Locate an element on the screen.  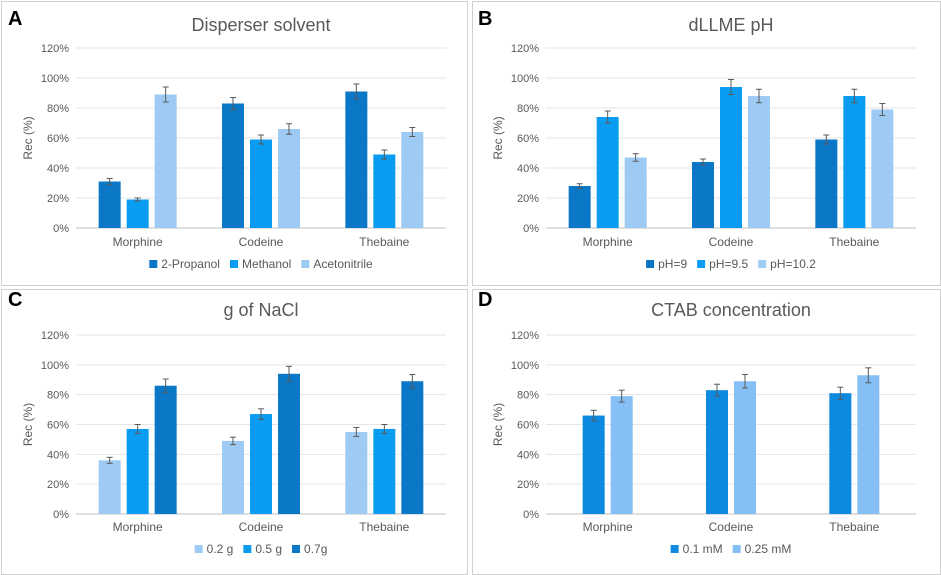
legend-item: Methanol is located at coordinates (260, 264).